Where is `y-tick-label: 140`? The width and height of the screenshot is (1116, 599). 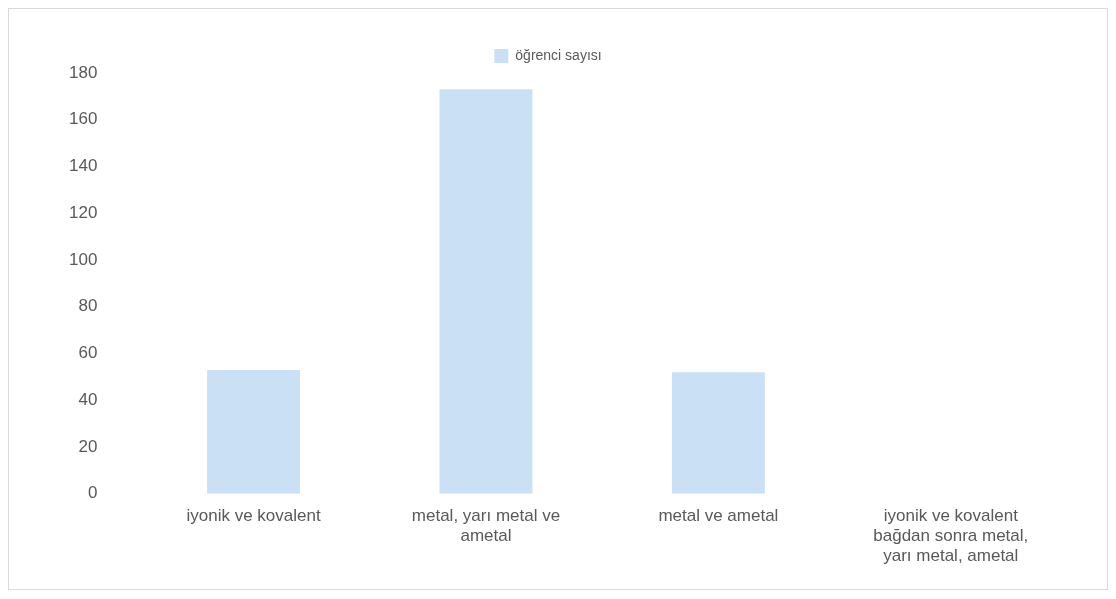 y-tick-label: 140 is located at coordinates (83, 166).